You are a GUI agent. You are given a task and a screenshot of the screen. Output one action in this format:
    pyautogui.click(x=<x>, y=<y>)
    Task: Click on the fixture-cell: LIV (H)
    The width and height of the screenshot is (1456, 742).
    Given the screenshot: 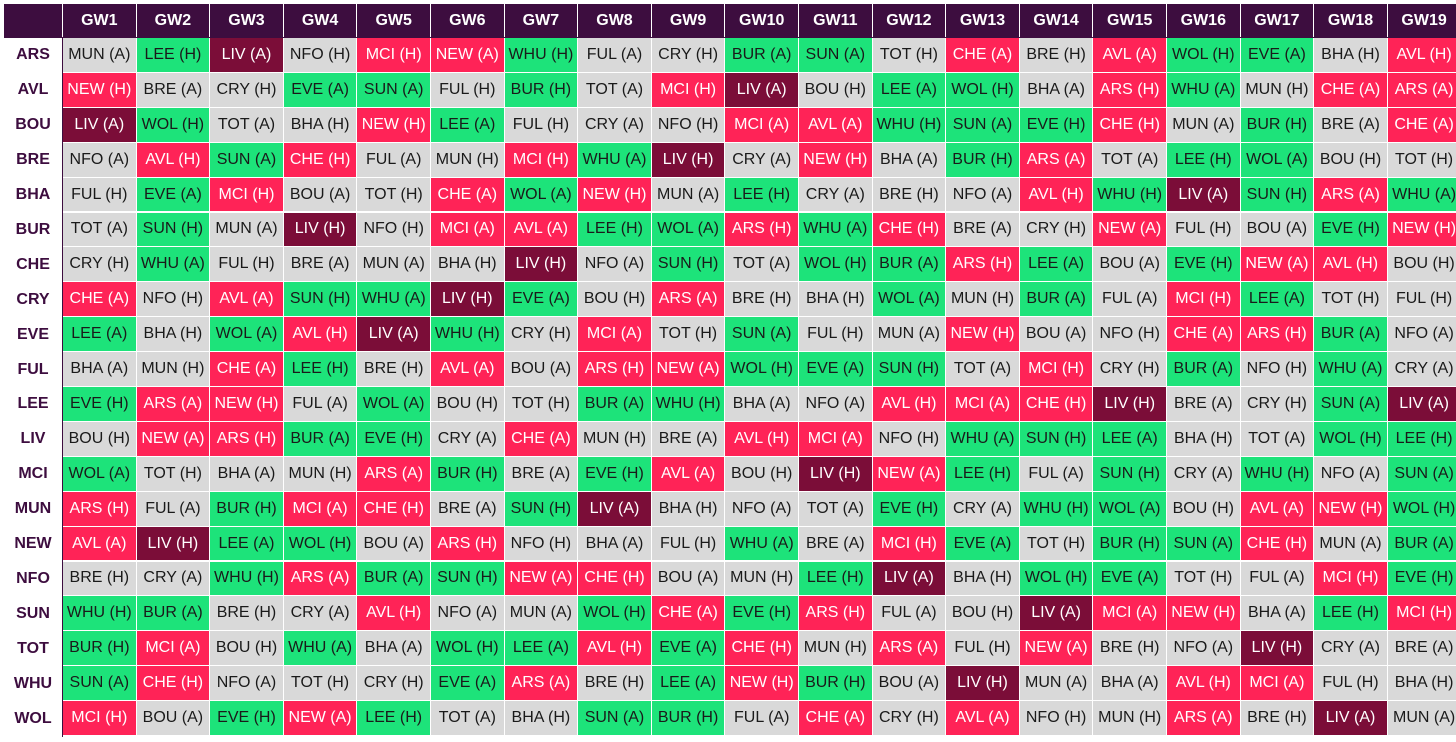 What is the action you would take?
    pyautogui.click(x=688, y=160)
    